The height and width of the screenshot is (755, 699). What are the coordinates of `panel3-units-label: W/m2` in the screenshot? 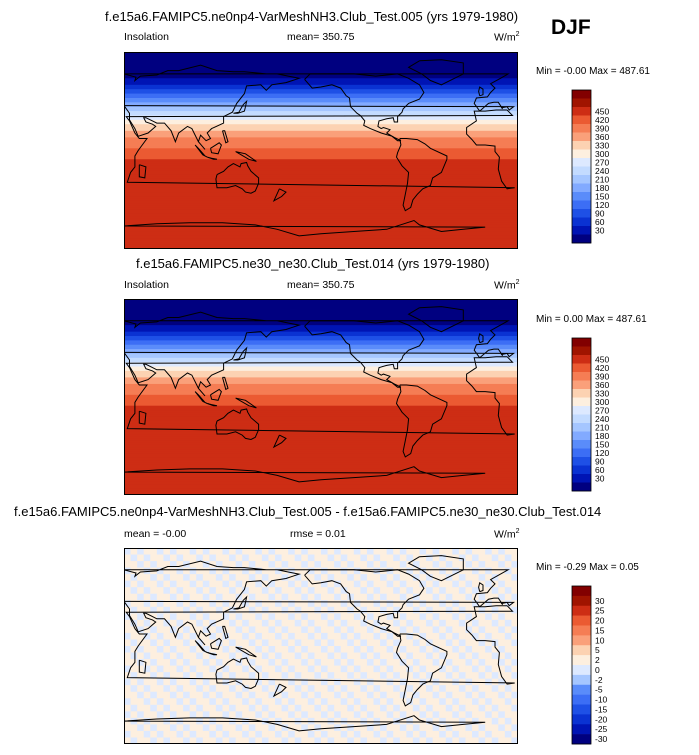 It's located at (507, 534).